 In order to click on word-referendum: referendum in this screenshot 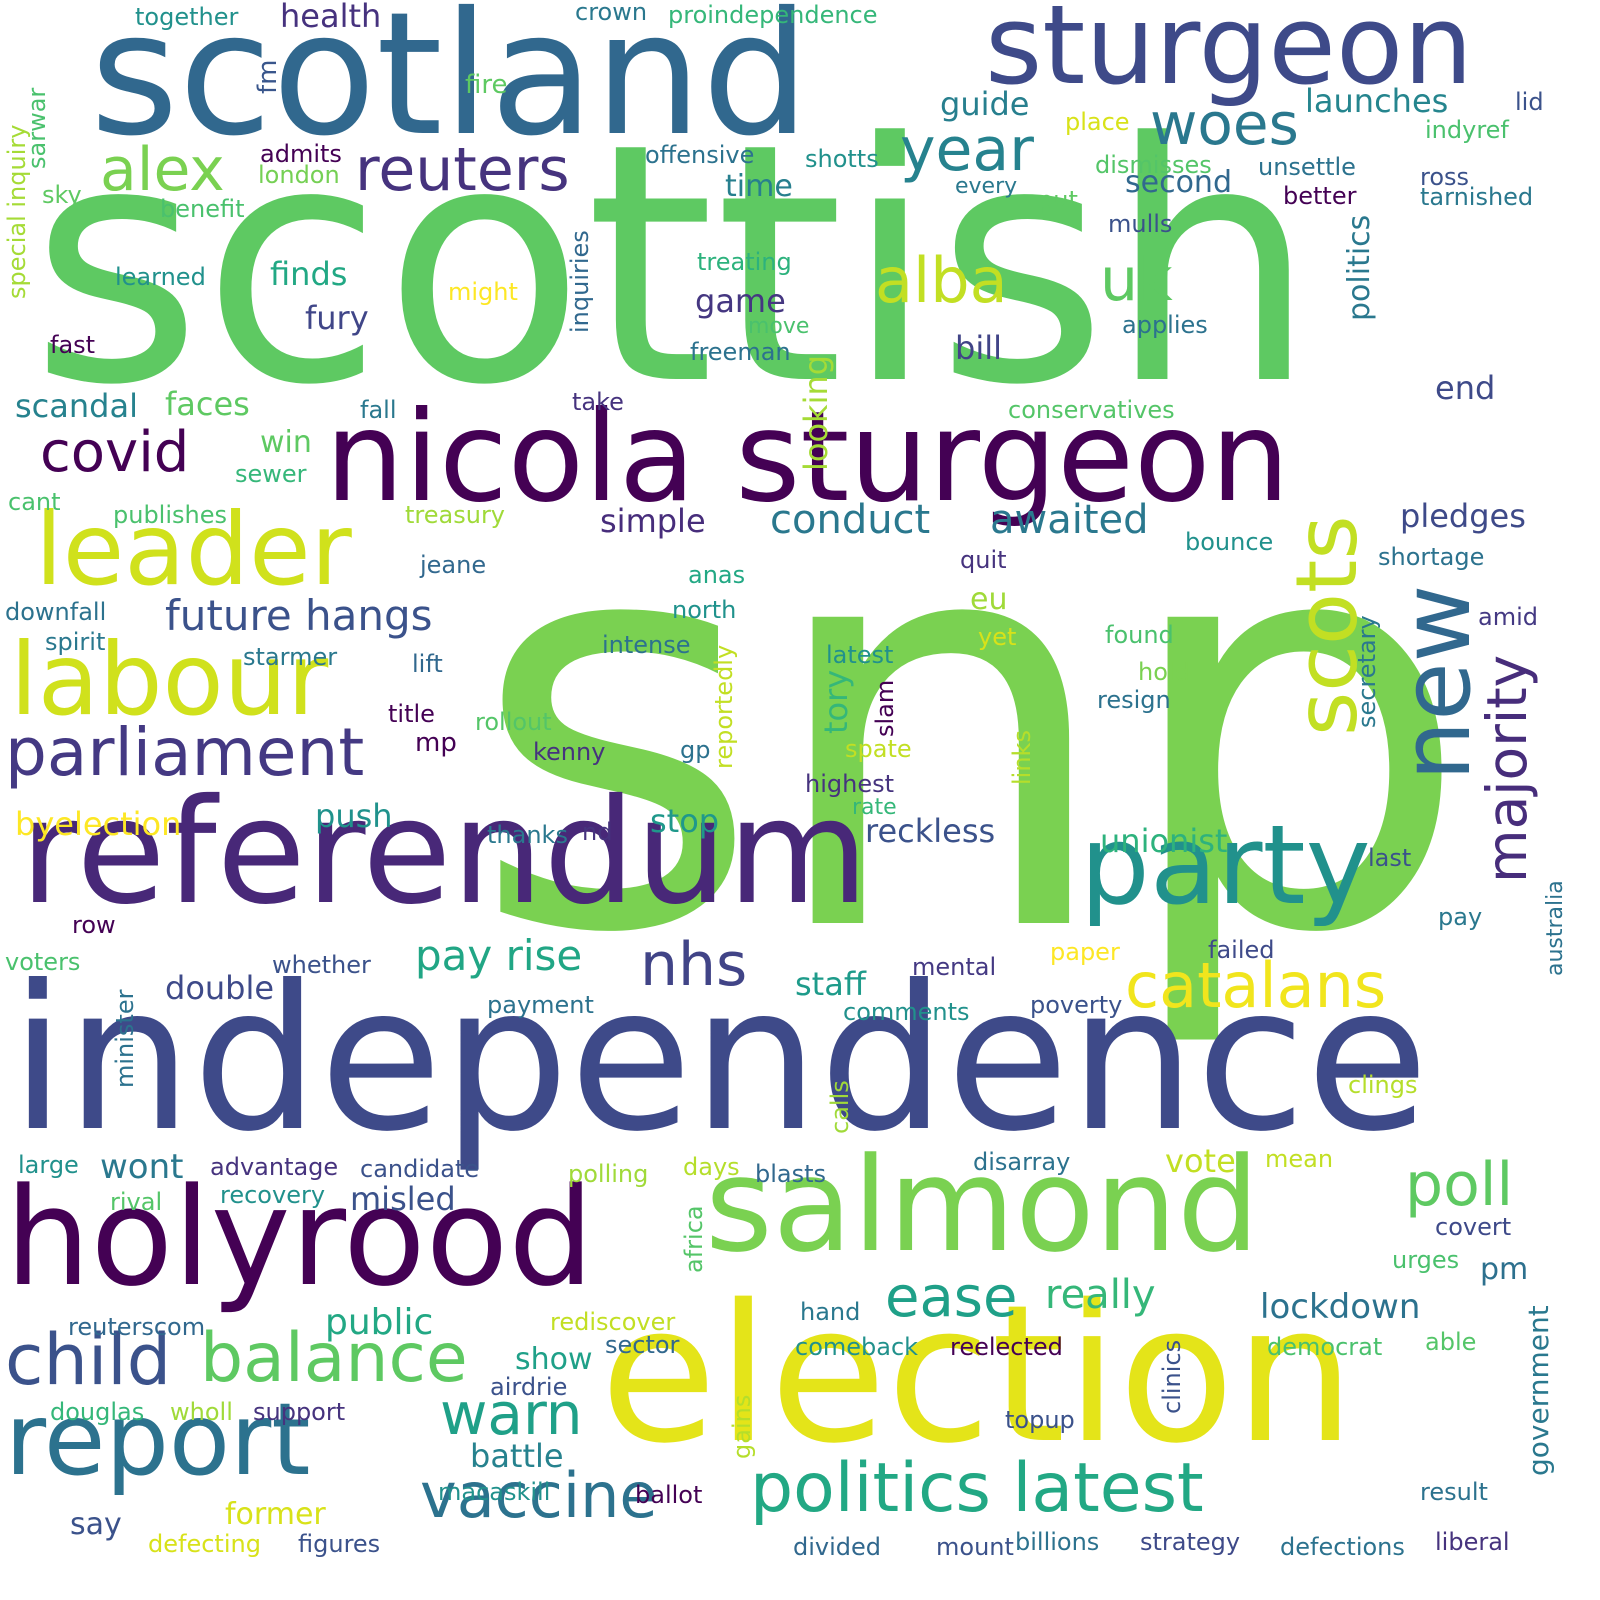, I will do `click(444, 852)`.